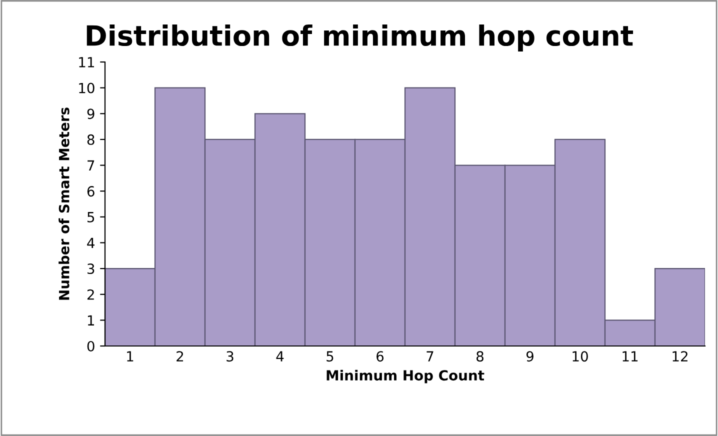  What do you see at coordinates (230, 356) in the screenshot?
I see `x-tick-label: 3` at bounding box center [230, 356].